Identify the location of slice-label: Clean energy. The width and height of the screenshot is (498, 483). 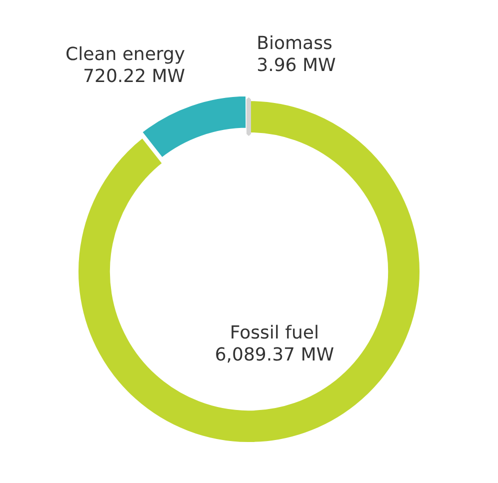
(126, 55).